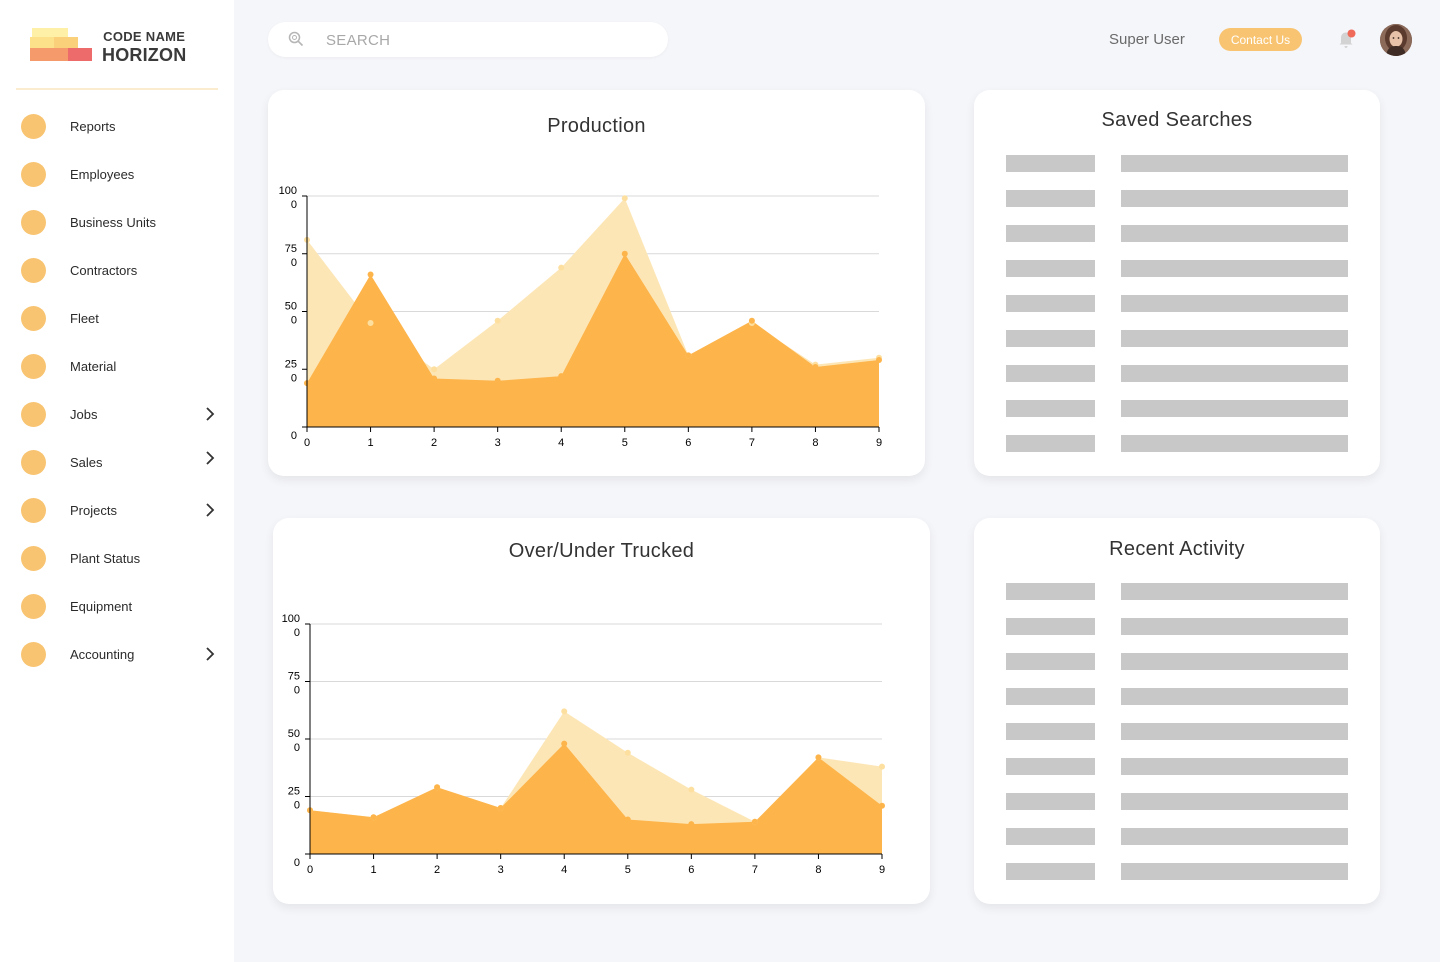 The image size is (1440, 962). What do you see at coordinates (117, 366) in the screenshot?
I see `sidebar-item-material: Material` at bounding box center [117, 366].